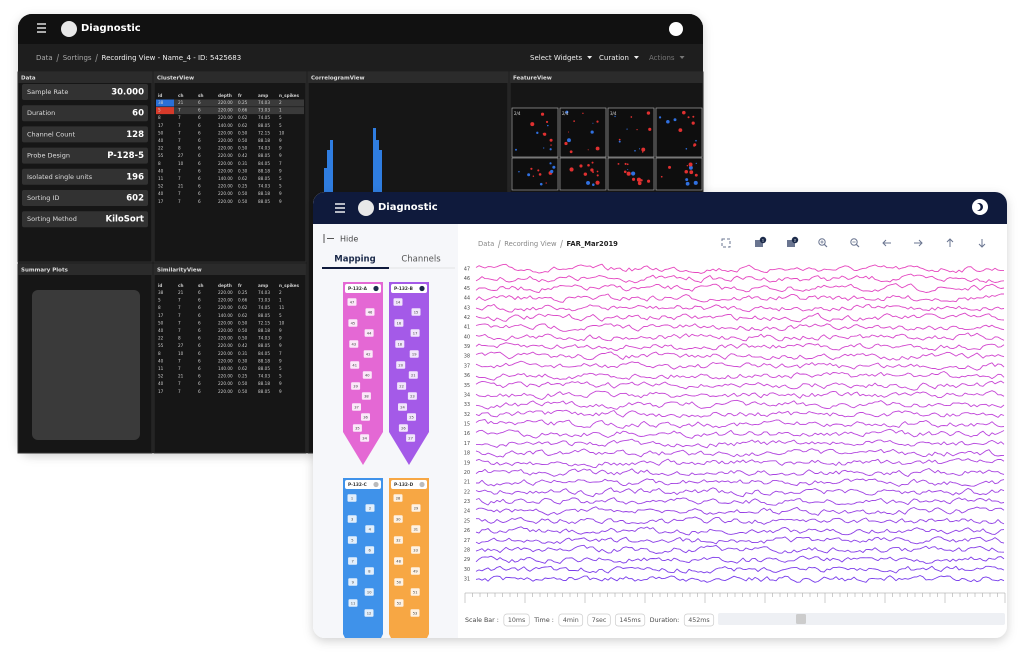  Describe the element at coordinates (264, 338) in the screenshot. I see `table-cell: 74.03` at that location.